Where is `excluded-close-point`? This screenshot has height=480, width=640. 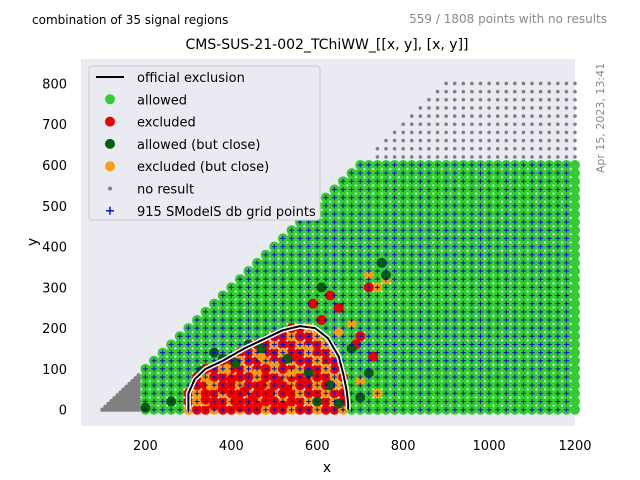 excluded-close-point is located at coordinates (291, 372).